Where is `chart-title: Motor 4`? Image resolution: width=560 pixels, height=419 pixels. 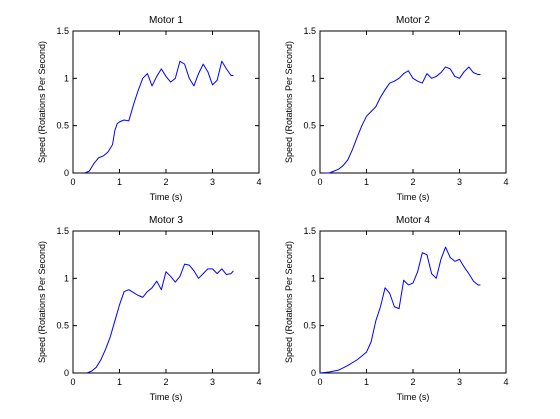
chart-title: Motor 4 is located at coordinates (413, 220).